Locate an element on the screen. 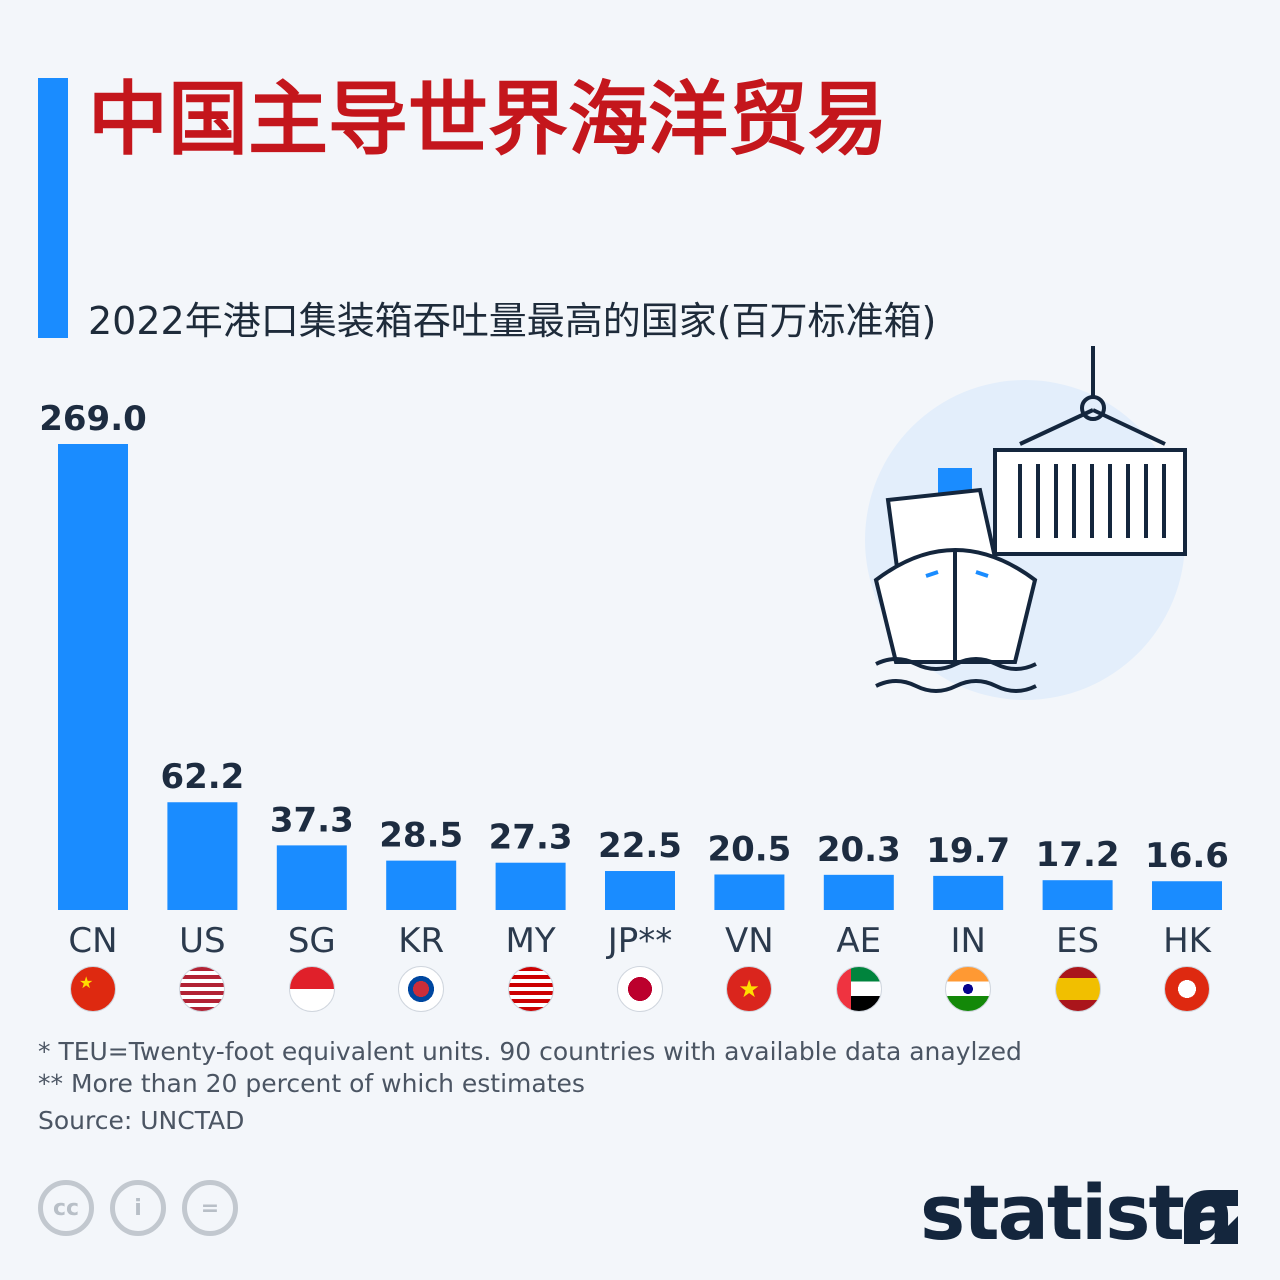 The width and height of the screenshot is (1280, 1280). bar-jp is located at coordinates (640, 890).